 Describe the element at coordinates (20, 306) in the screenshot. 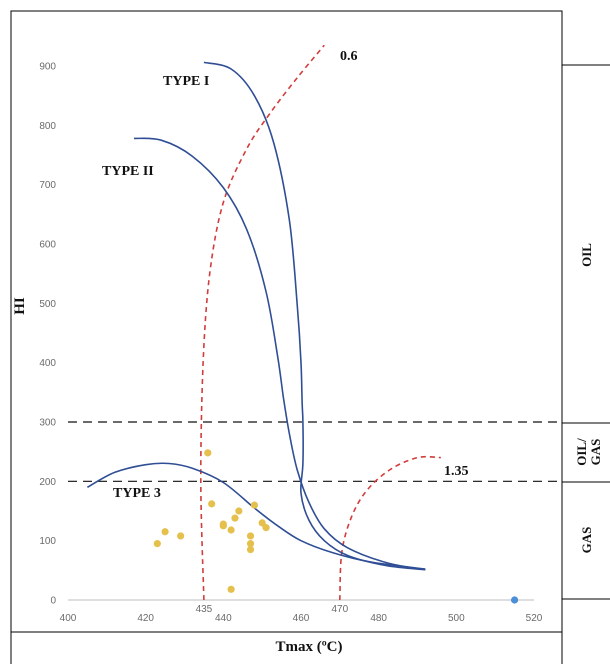

I see `y-axis-title: HI` at that location.